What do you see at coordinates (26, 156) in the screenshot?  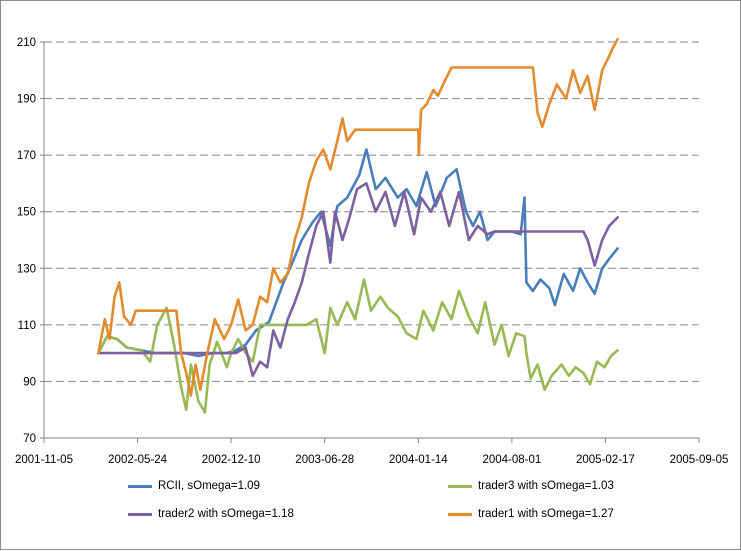 I see `y-tick-label: 170` at bounding box center [26, 156].